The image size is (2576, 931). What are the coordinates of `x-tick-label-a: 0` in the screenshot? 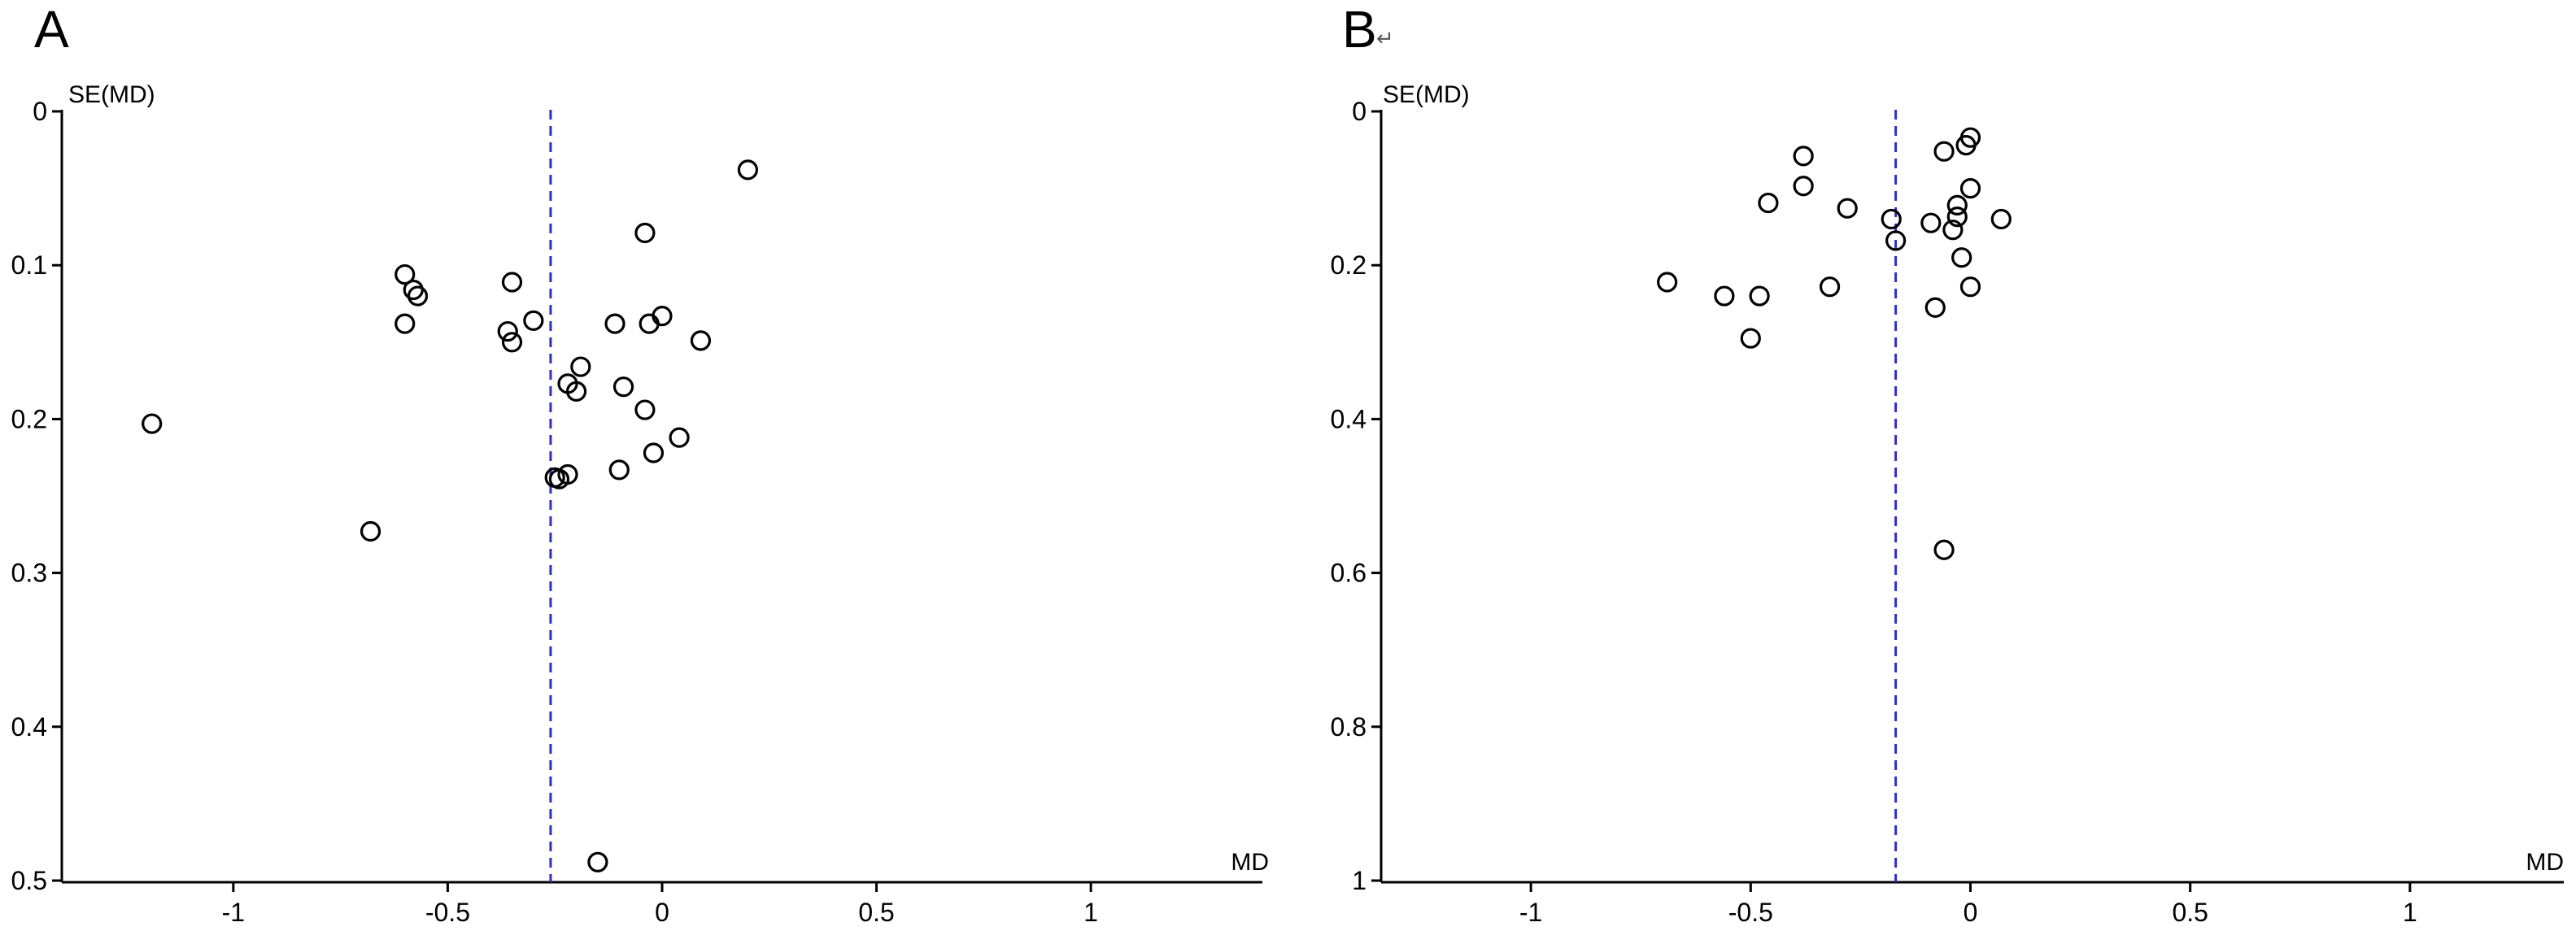 It's located at (662, 912).